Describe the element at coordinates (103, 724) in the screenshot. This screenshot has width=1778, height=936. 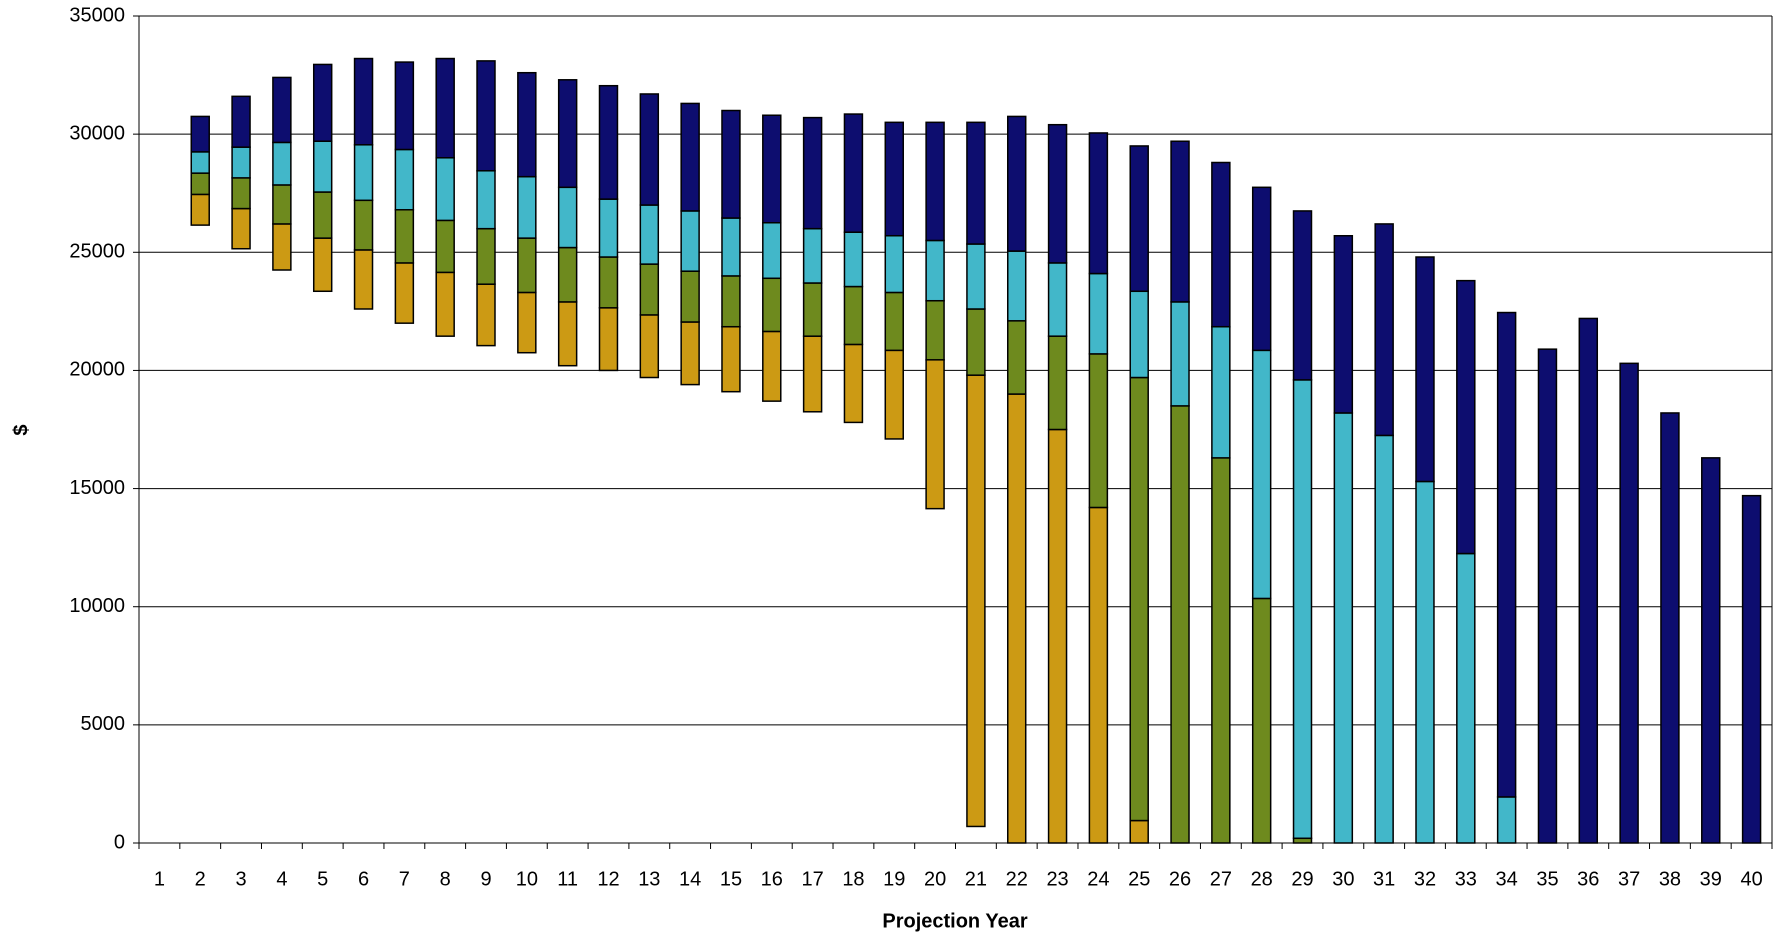
I see `y-tick-label: 5000` at that location.